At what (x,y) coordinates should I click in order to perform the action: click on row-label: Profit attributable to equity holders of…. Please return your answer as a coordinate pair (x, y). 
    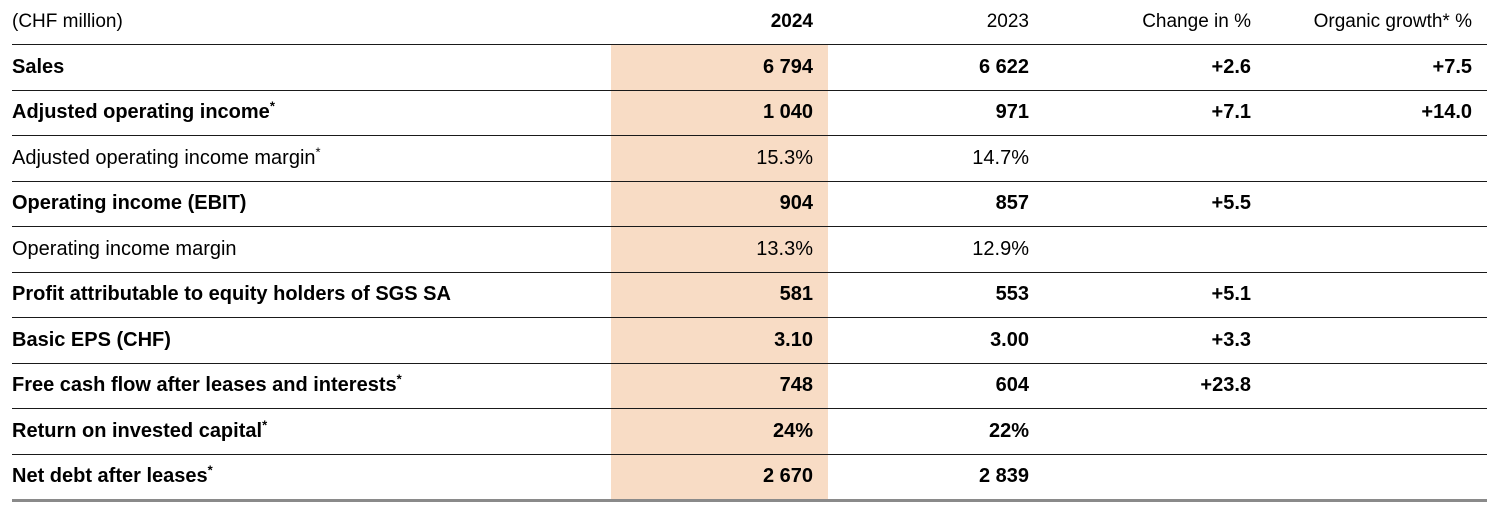
    Looking at the image, I should click on (311, 295).